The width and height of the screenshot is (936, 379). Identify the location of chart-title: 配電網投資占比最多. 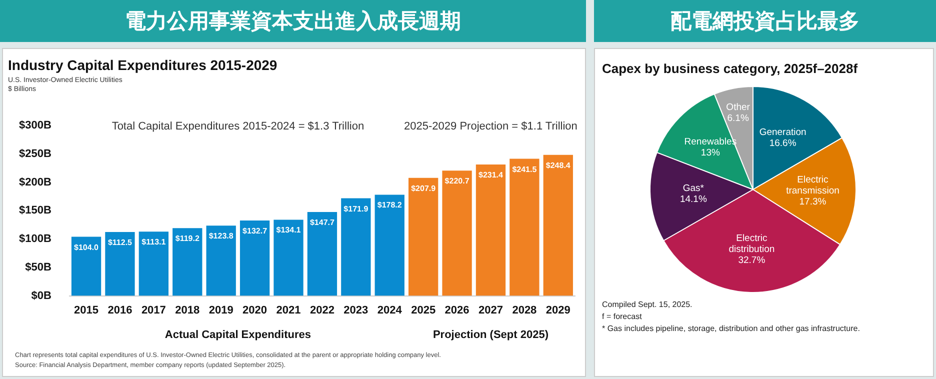
(765, 21).